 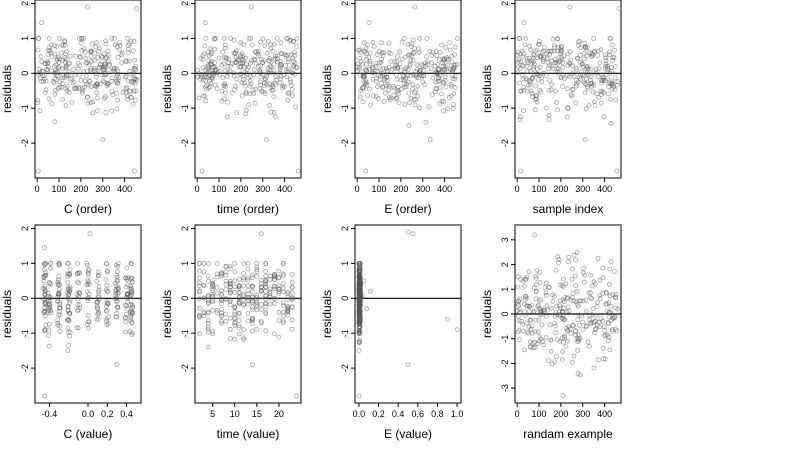 What do you see at coordinates (327, 89) in the screenshot?
I see `y-axis-label: residuals` at bounding box center [327, 89].